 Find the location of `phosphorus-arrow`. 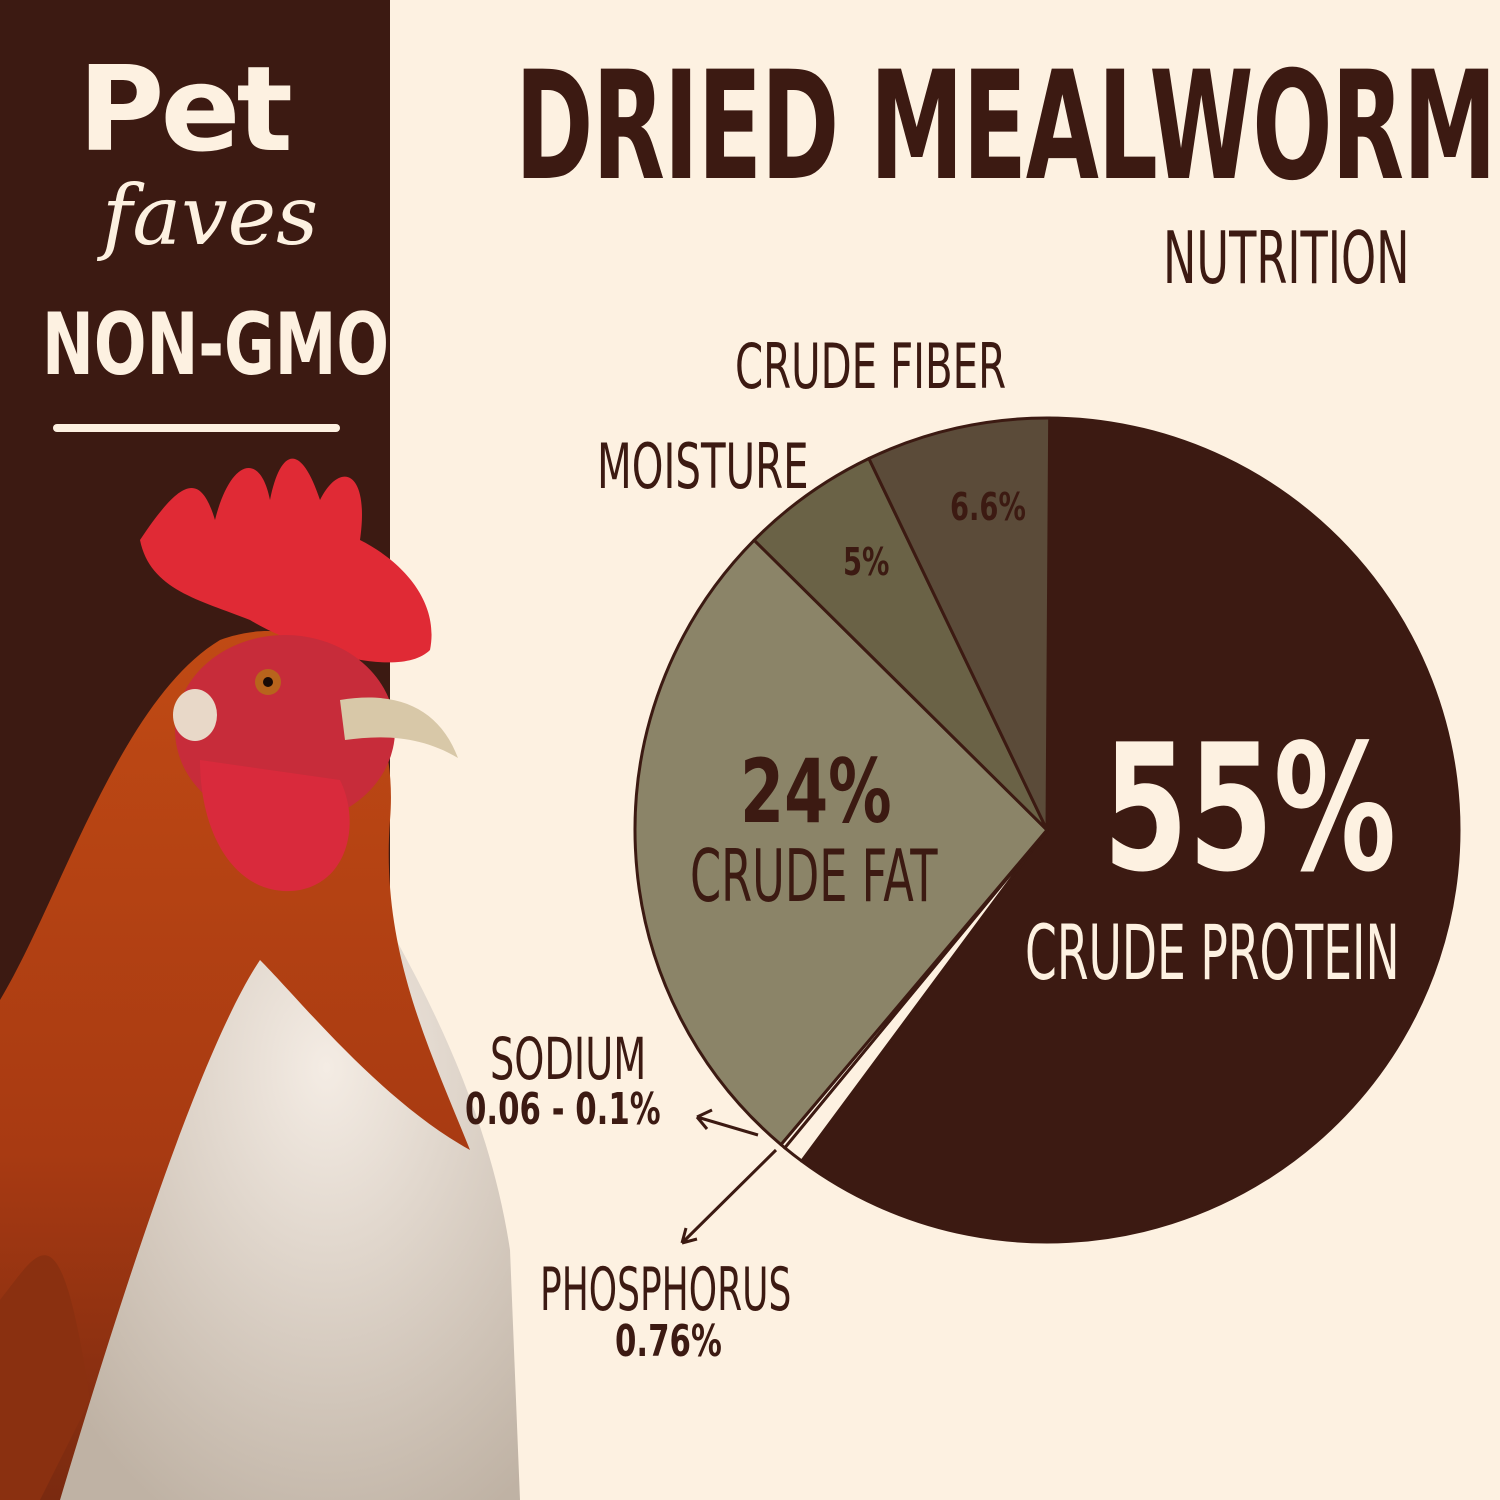

phosphorus-arrow is located at coordinates (729, 1196).